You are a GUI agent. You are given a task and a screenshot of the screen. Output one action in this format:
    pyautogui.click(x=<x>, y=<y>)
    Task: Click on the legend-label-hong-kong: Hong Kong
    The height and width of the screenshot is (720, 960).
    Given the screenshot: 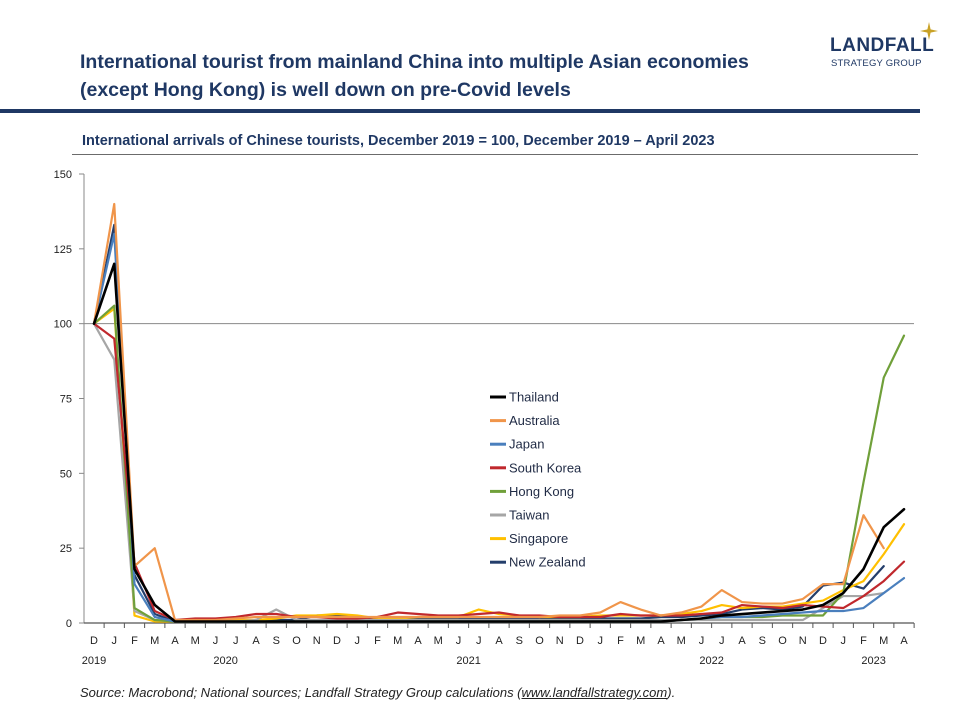 What is the action you would take?
    pyautogui.click(x=541, y=491)
    